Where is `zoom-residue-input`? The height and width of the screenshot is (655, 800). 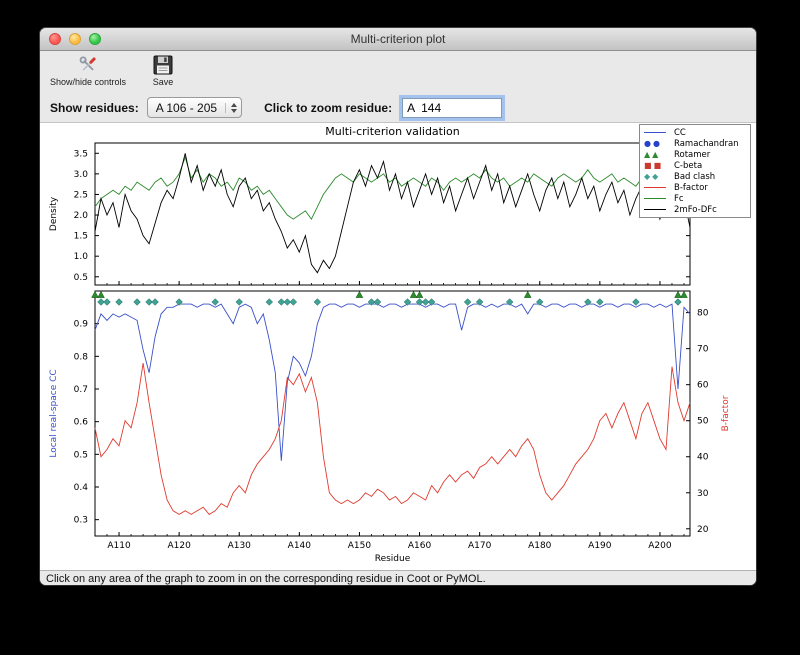 zoom-residue-input is located at coordinates (452, 107).